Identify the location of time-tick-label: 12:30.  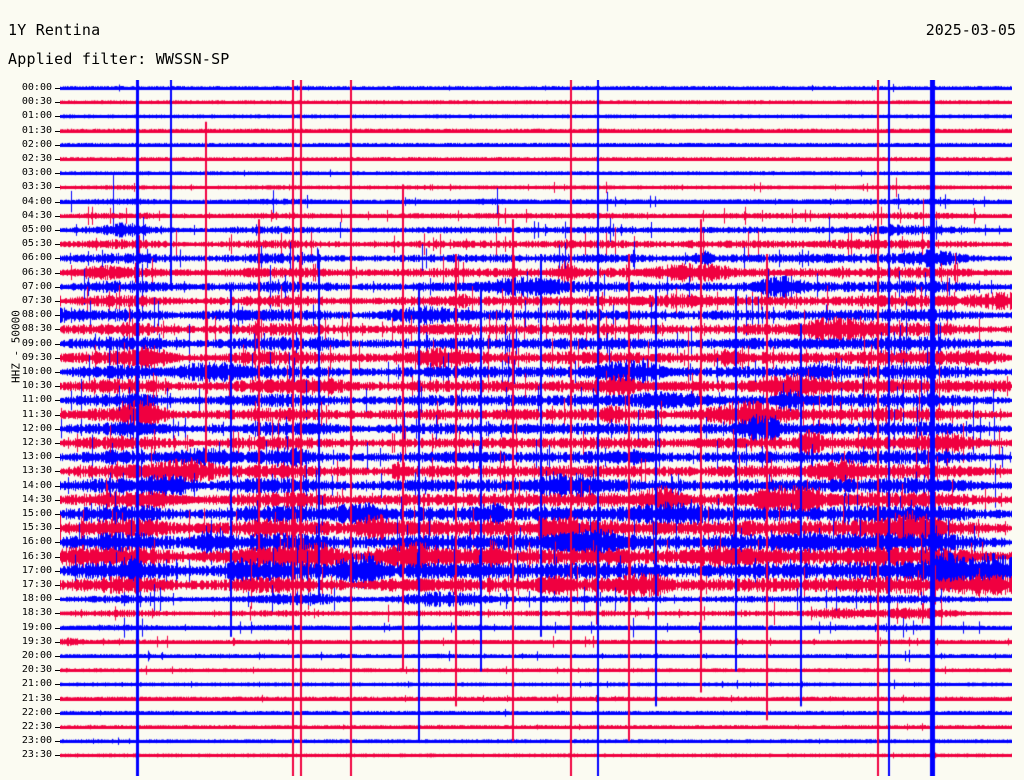
(36, 442).